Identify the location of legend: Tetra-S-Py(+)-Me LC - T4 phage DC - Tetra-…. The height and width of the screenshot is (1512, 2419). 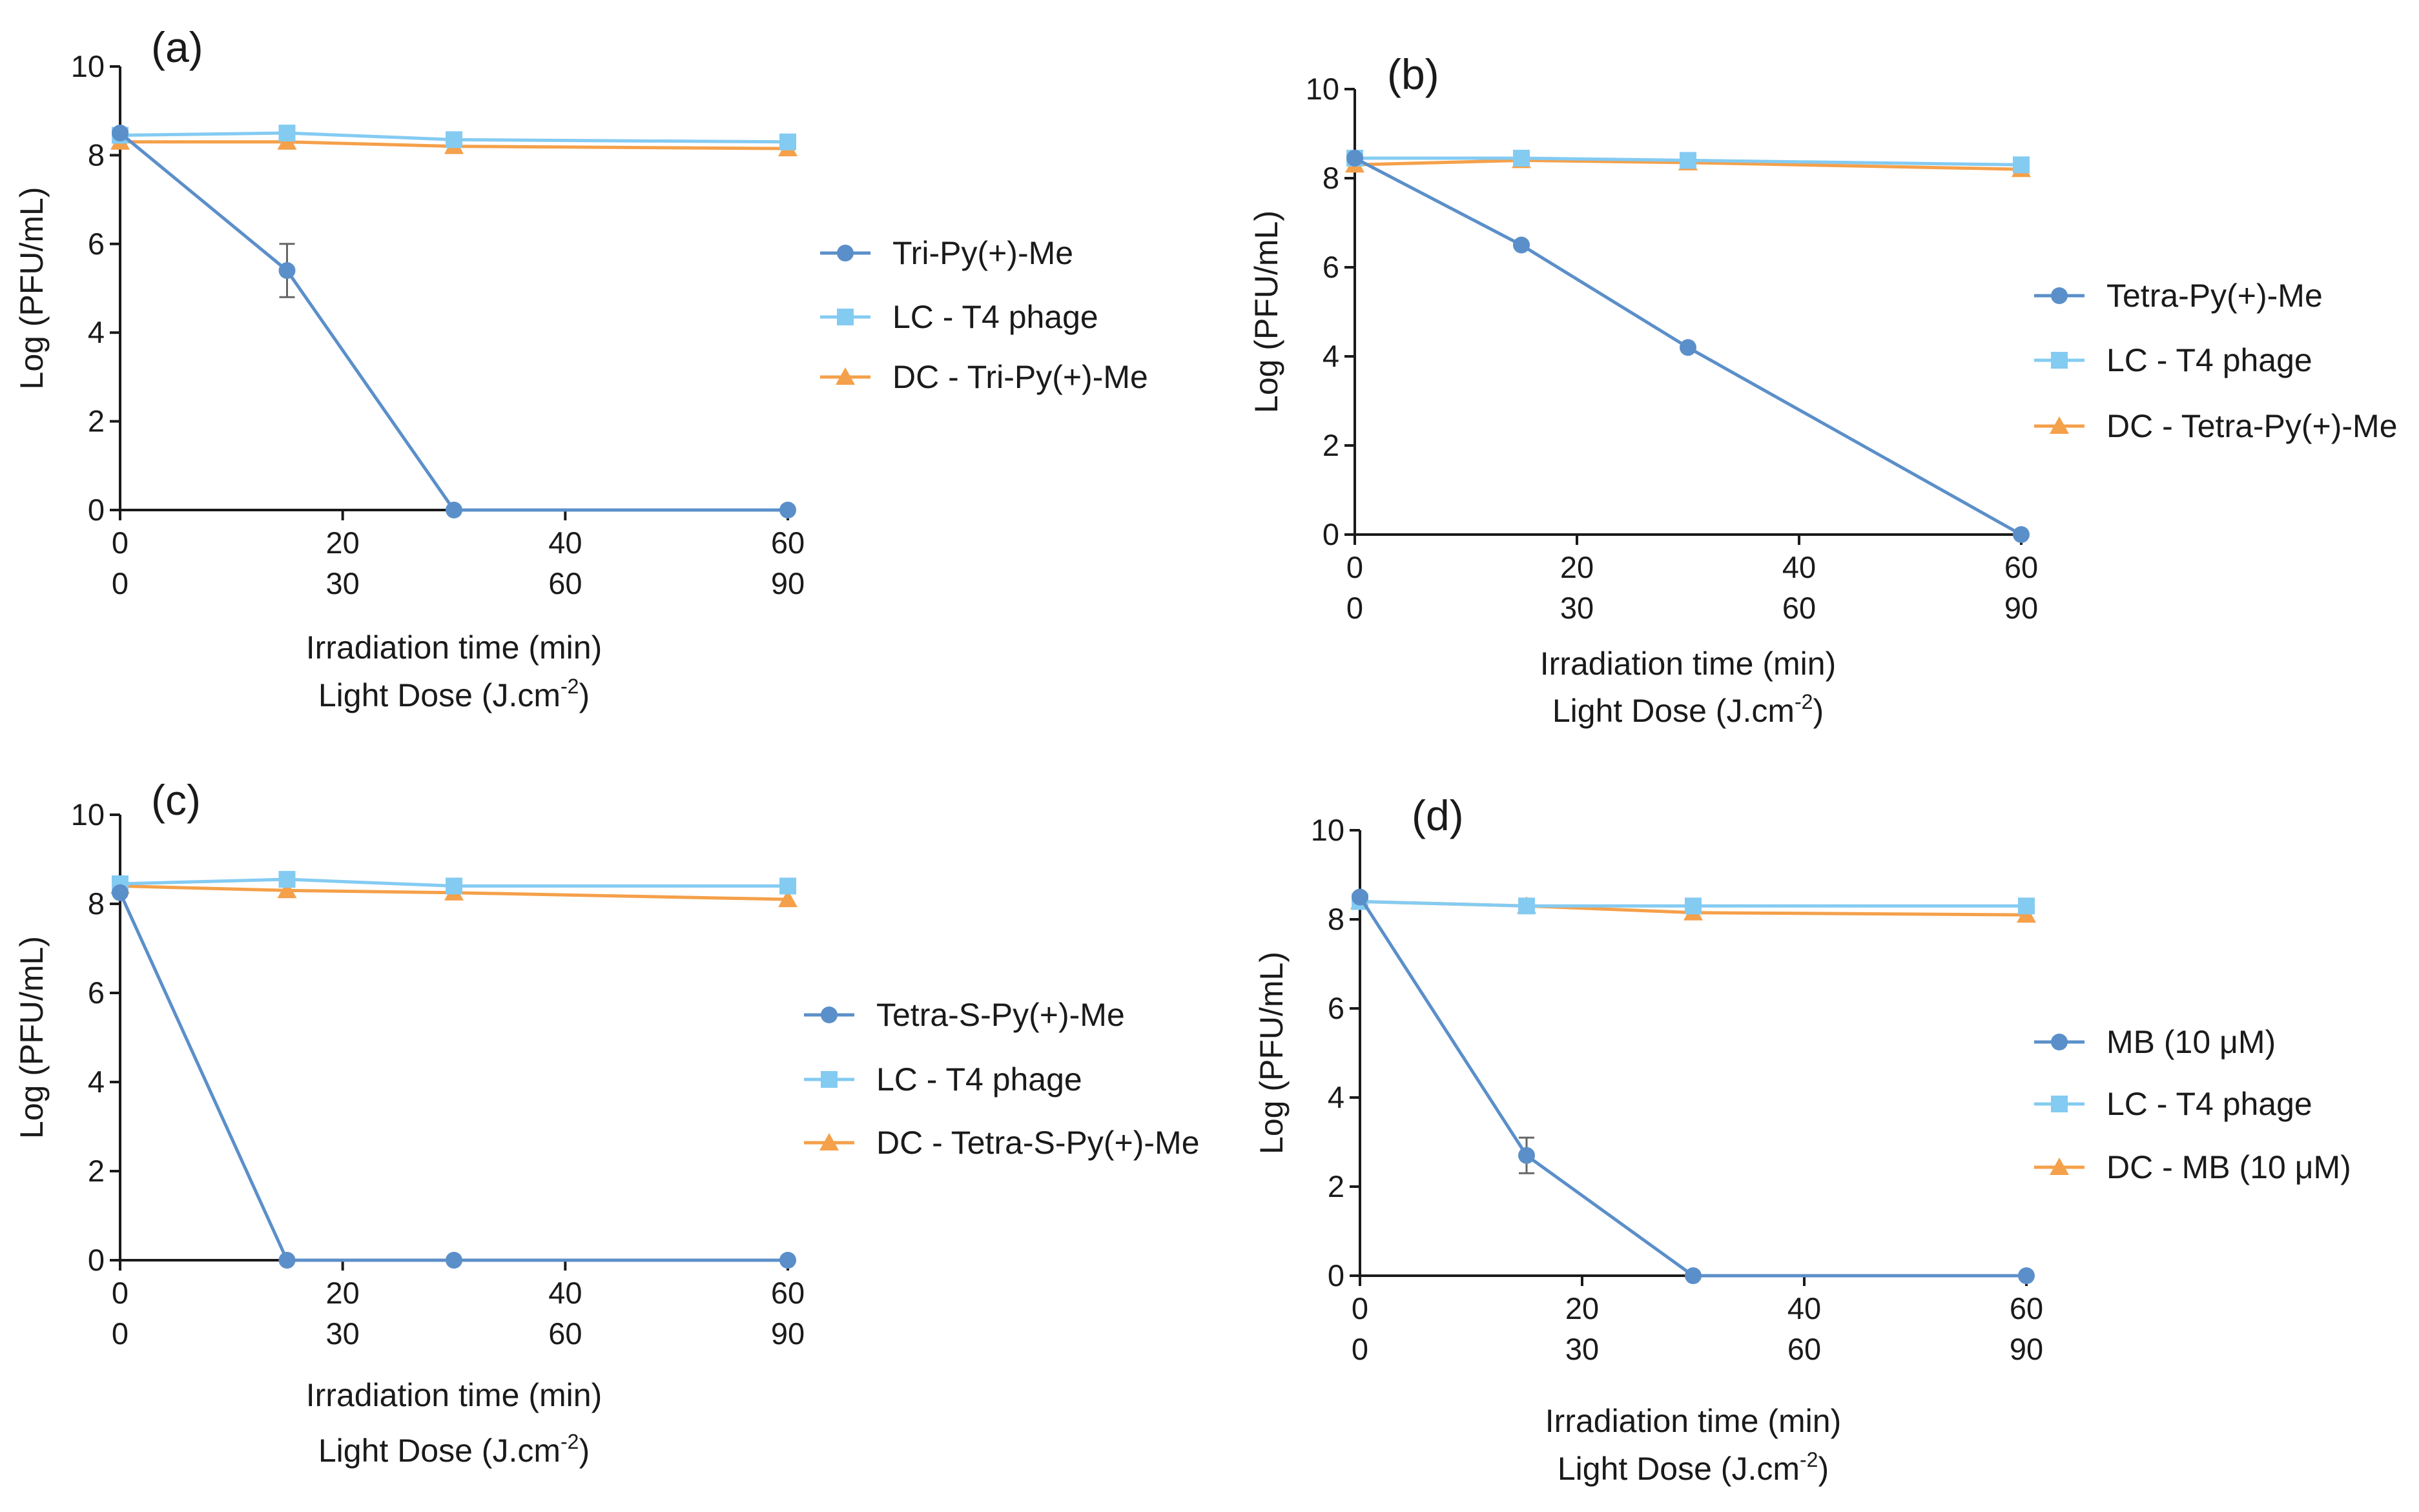
(1002, 1079).